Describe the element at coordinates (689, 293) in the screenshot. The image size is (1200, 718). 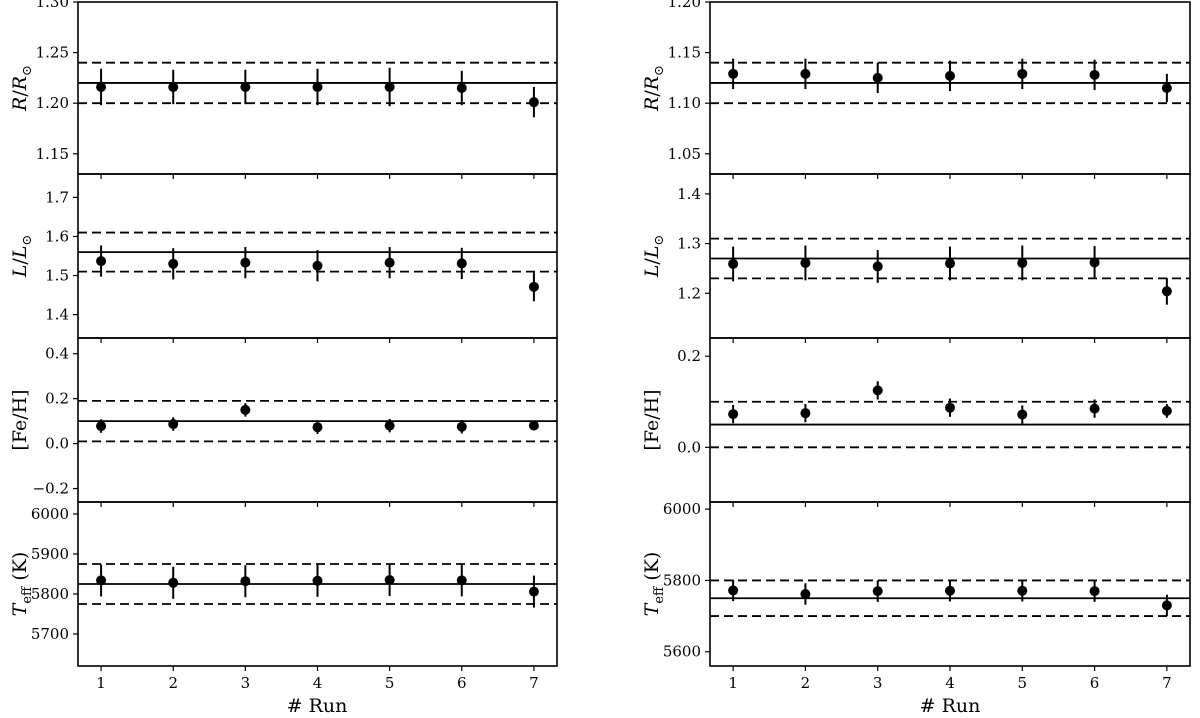
I see `y-tick-label: 1.2` at that location.